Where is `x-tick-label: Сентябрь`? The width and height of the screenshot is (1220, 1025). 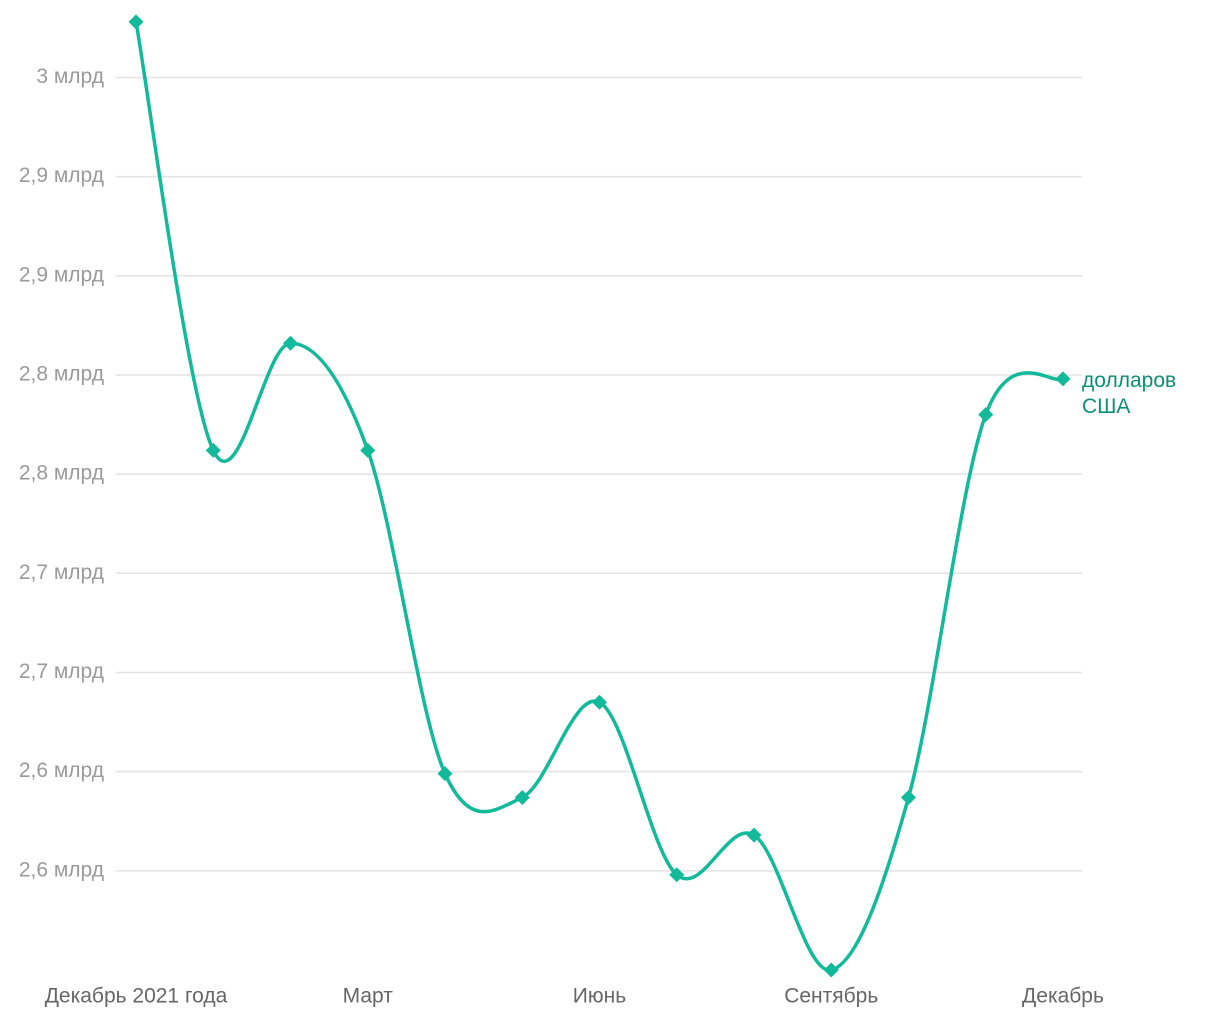 x-tick-label: Сентябрь is located at coordinates (831, 996).